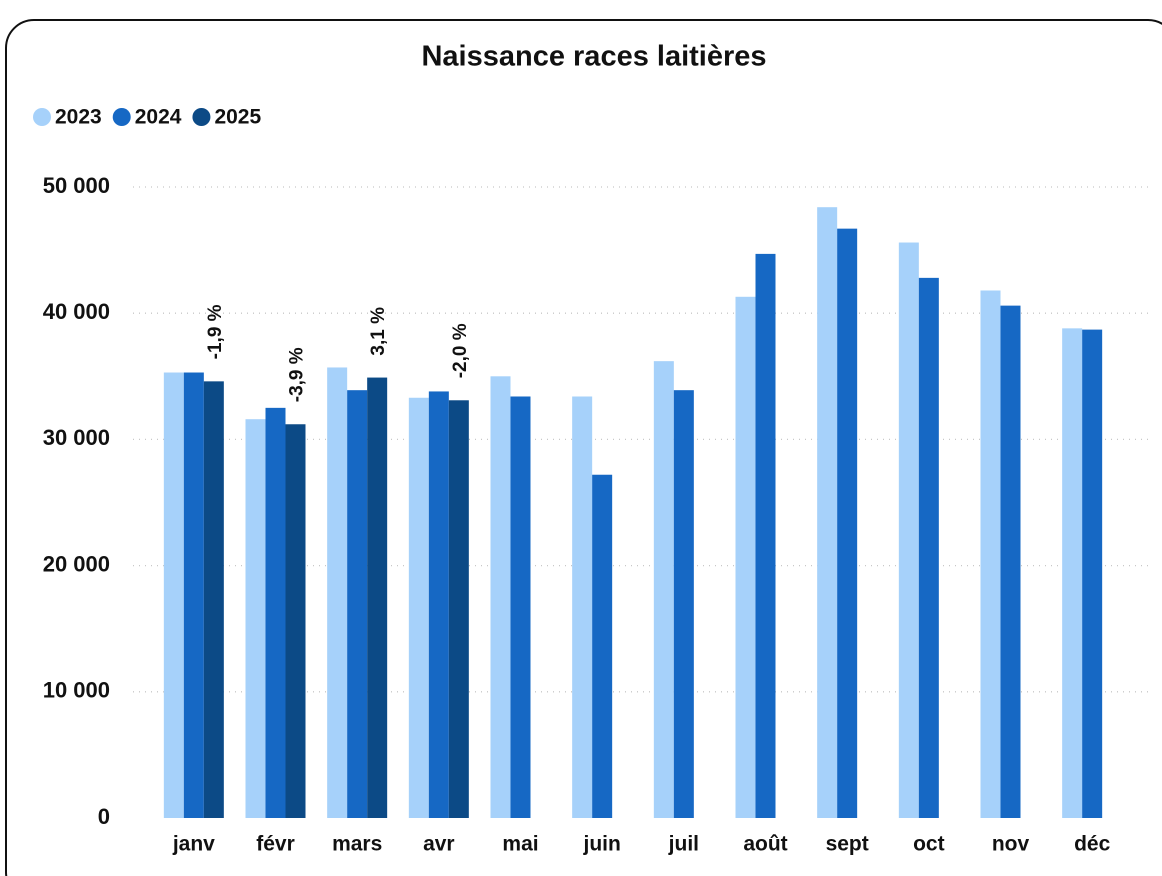 The width and height of the screenshot is (1162, 876). What do you see at coordinates (357, 844) in the screenshot?
I see `x-tick-label: mars` at bounding box center [357, 844].